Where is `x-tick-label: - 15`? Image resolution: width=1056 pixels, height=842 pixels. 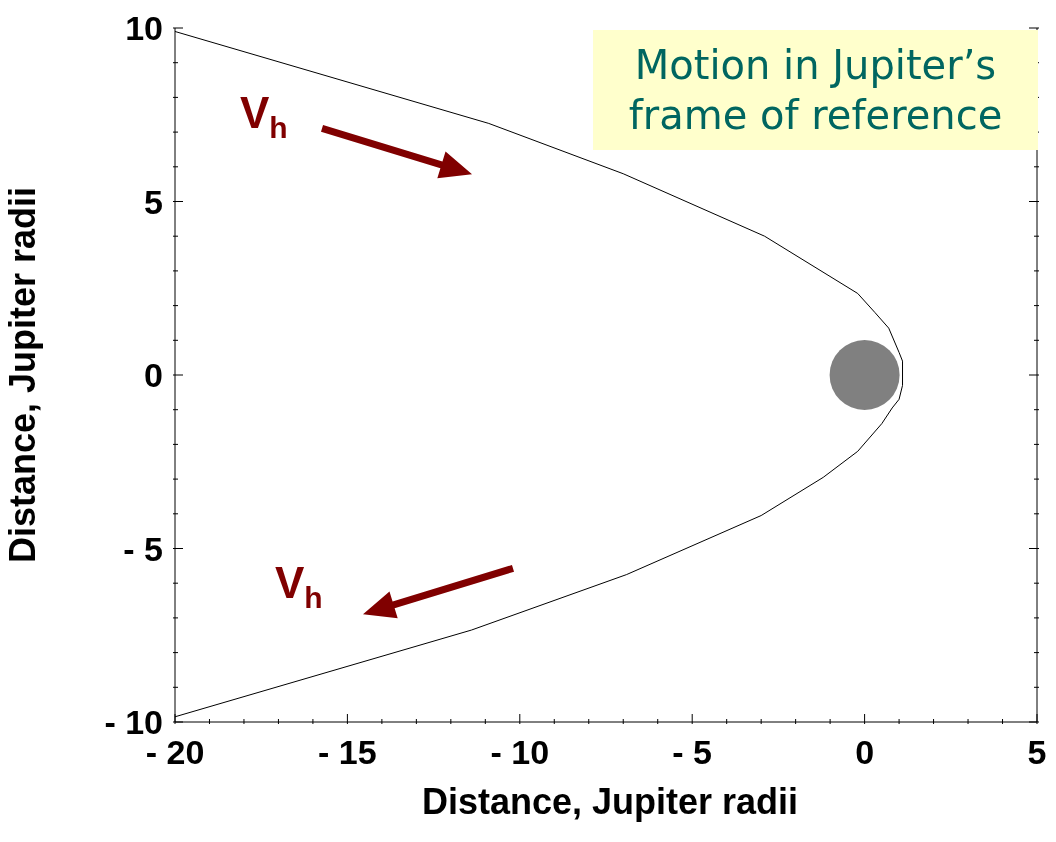
x-tick-label: - 15 is located at coordinates (347, 752).